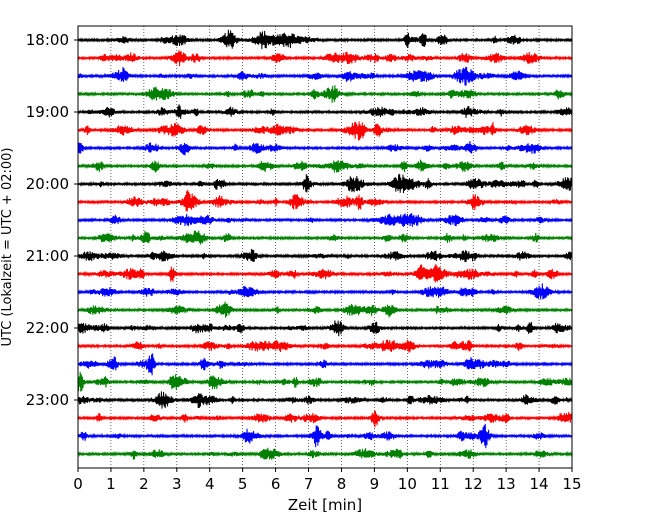 The image size is (650, 520). What do you see at coordinates (309, 484) in the screenshot?
I see `x-tick-label: 7` at bounding box center [309, 484].